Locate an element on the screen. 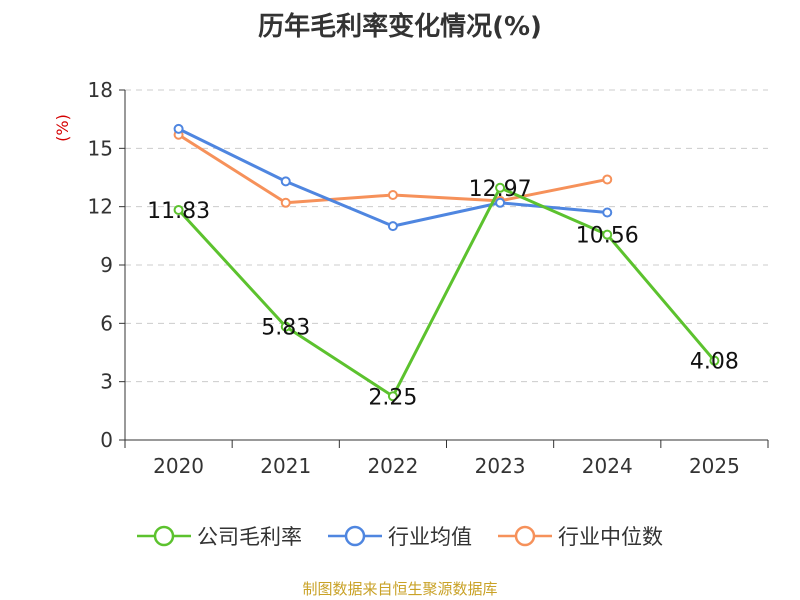 Image resolution: width=800 pixels, height=600 pixels. data-label: 2.25 is located at coordinates (392, 397).